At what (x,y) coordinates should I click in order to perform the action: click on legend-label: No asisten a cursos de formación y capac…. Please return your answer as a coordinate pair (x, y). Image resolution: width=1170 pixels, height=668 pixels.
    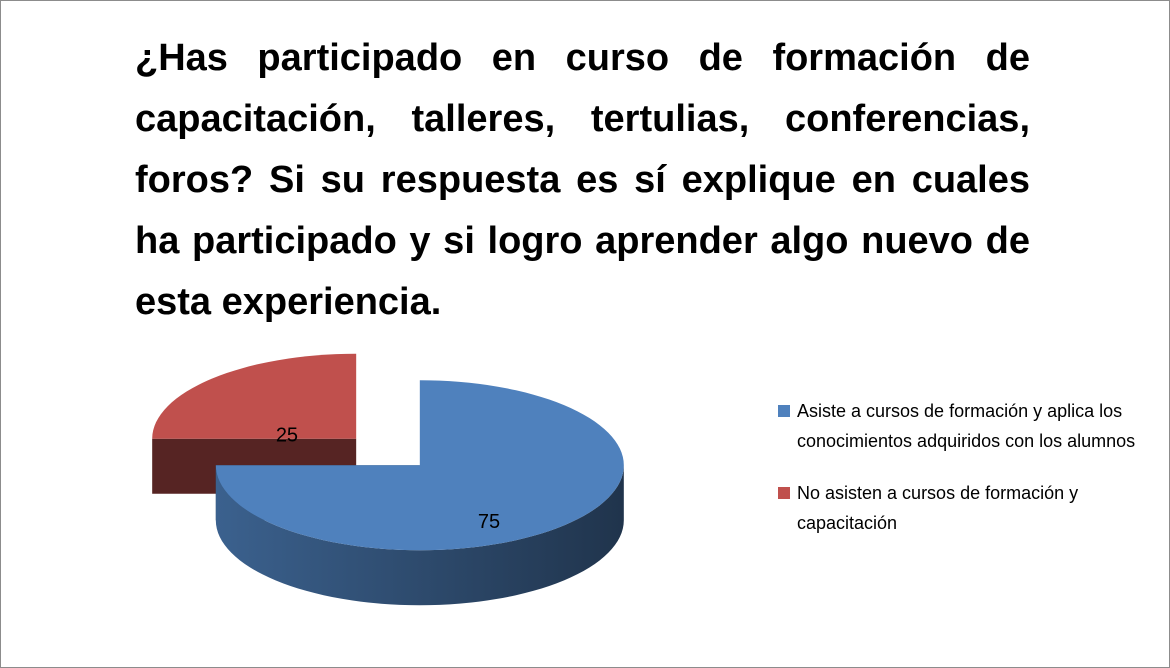
    Looking at the image, I should click on (938, 508).